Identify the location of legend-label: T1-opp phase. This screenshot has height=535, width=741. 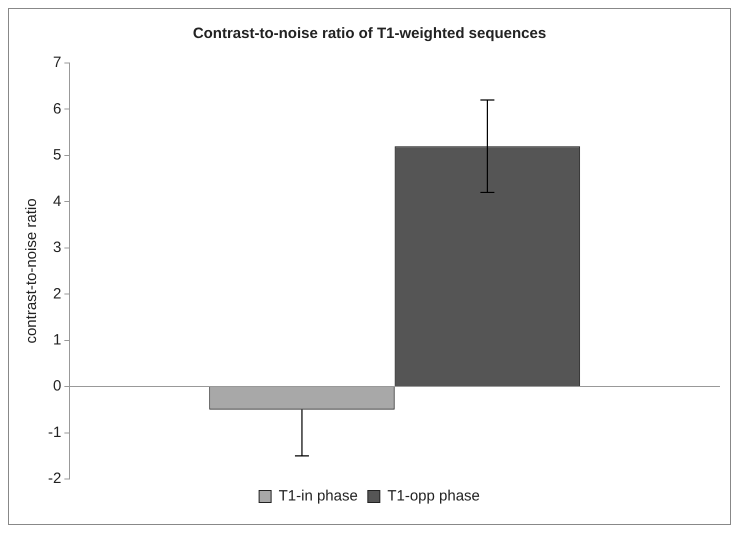
(433, 496).